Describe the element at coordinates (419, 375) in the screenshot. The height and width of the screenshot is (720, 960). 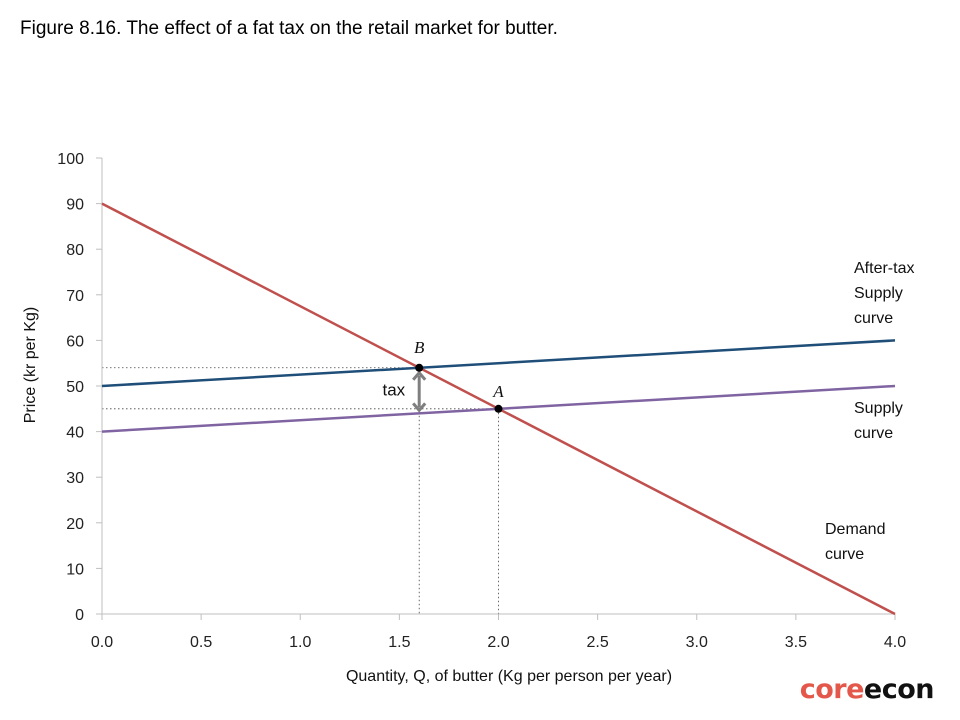
I see `tax-arrow-head-up` at that location.